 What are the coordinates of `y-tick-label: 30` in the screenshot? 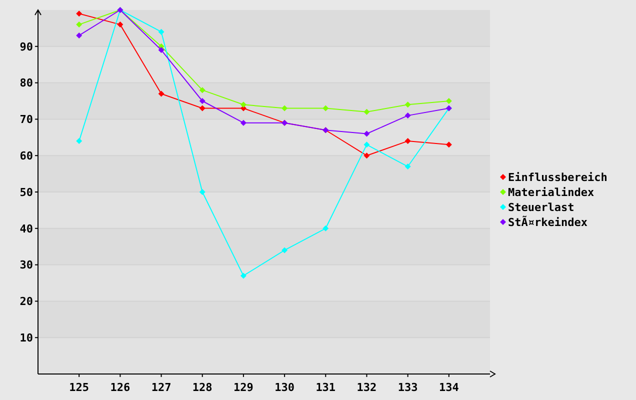 It's located at (26, 265).